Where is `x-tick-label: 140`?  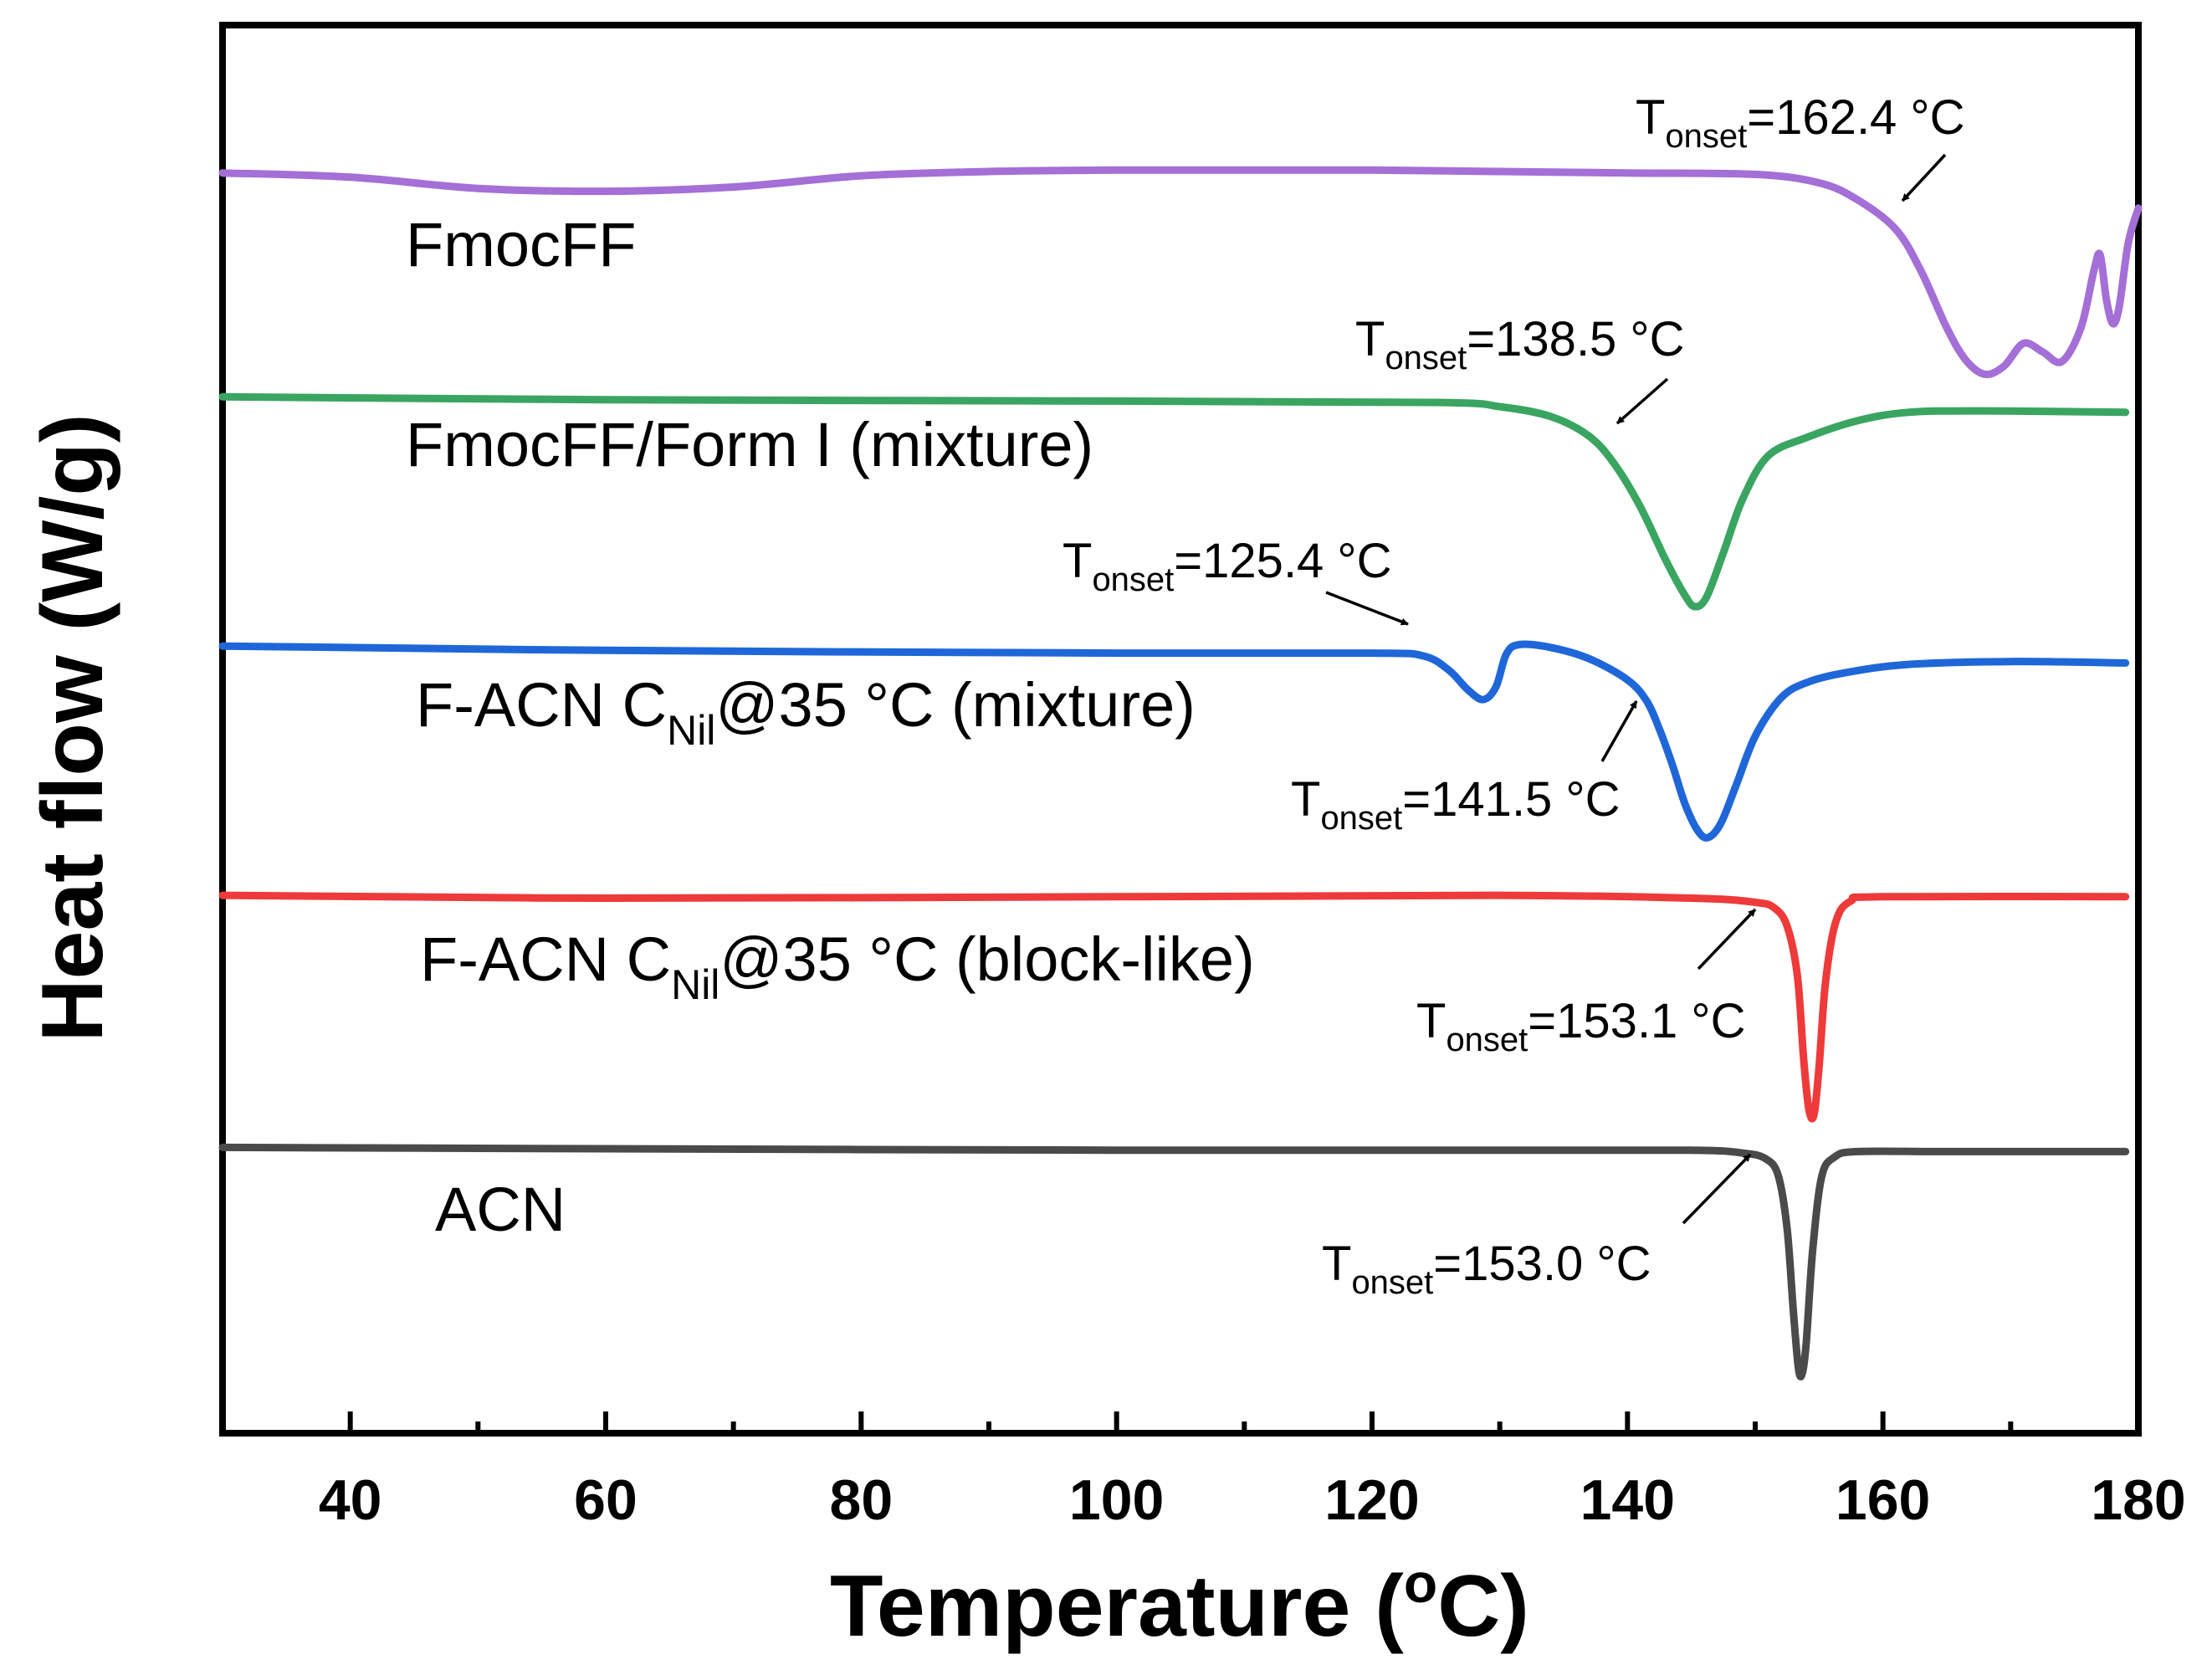 x-tick-label: 140 is located at coordinates (1627, 1500).